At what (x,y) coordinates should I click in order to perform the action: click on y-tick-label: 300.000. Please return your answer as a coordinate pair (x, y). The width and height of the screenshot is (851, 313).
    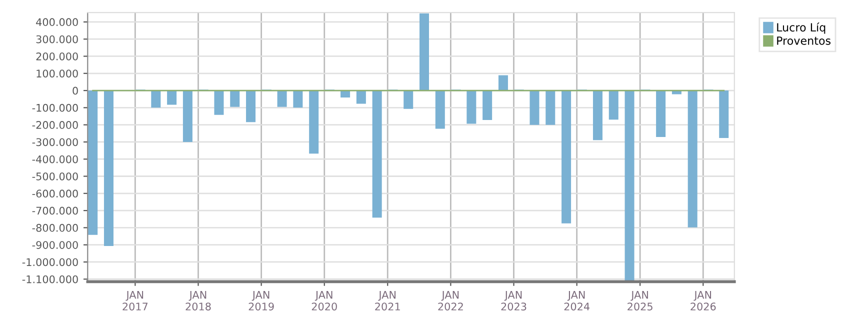
    Looking at the image, I should click on (57, 39).